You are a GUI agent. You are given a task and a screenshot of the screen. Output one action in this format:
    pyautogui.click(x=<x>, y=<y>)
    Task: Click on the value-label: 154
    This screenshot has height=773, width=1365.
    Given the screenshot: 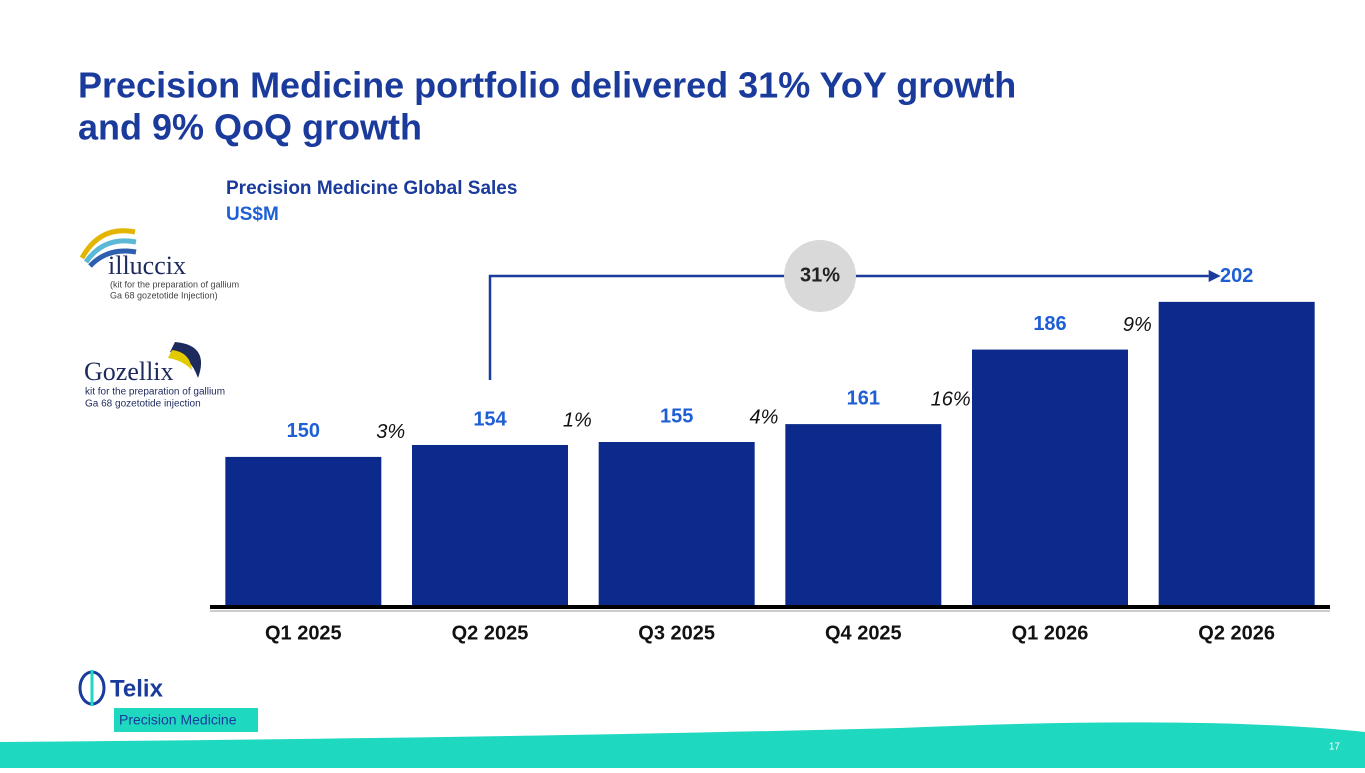 What is the action you would take?
    pyautogui.click(x=490, y=419)
    